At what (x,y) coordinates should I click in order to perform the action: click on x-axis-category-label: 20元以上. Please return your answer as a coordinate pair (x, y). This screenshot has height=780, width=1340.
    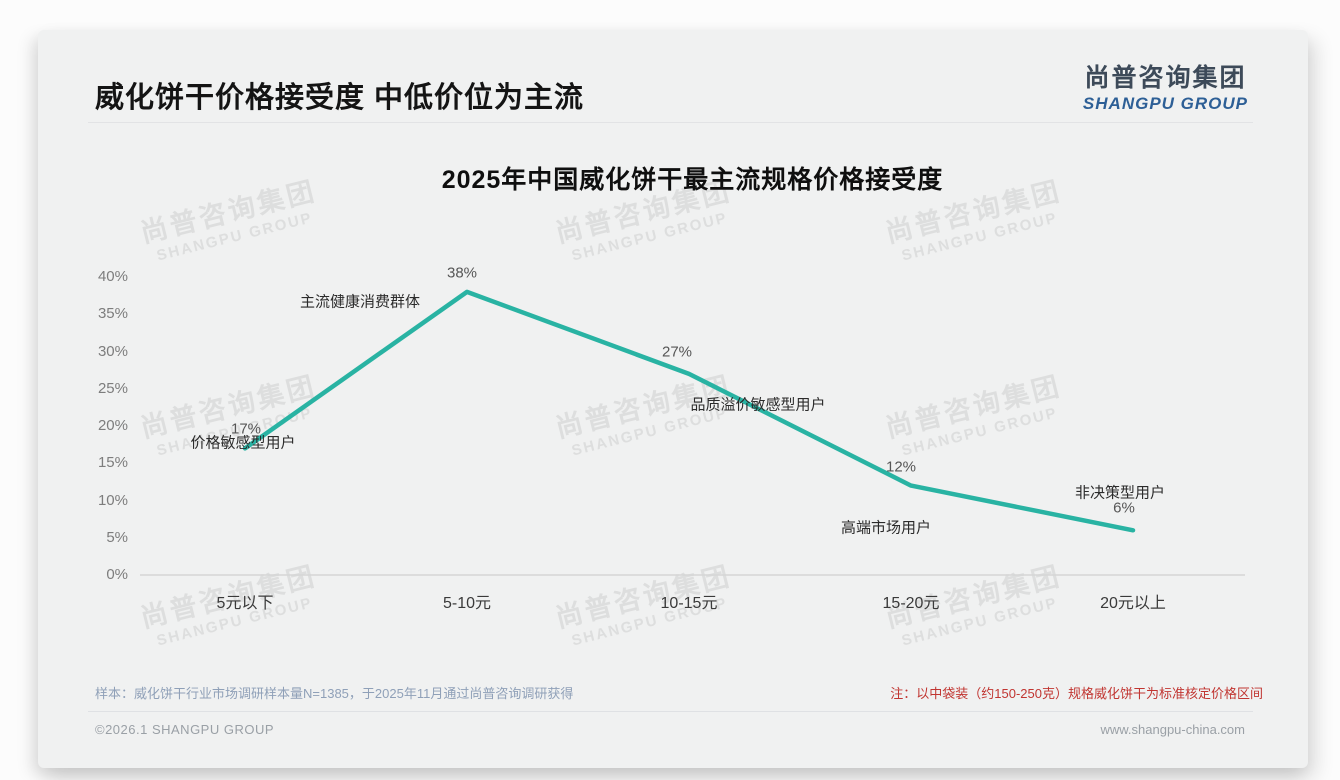
    Looking at the image, I should click on (1133, 603).